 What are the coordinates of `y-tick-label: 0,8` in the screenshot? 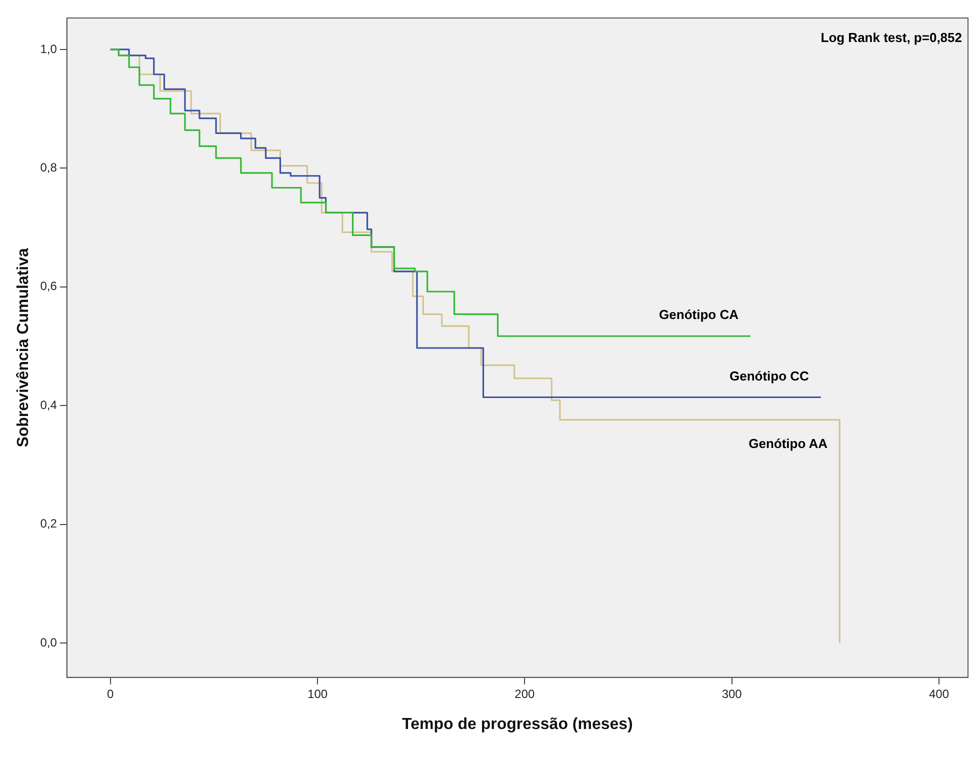 It's located at (49, 167).